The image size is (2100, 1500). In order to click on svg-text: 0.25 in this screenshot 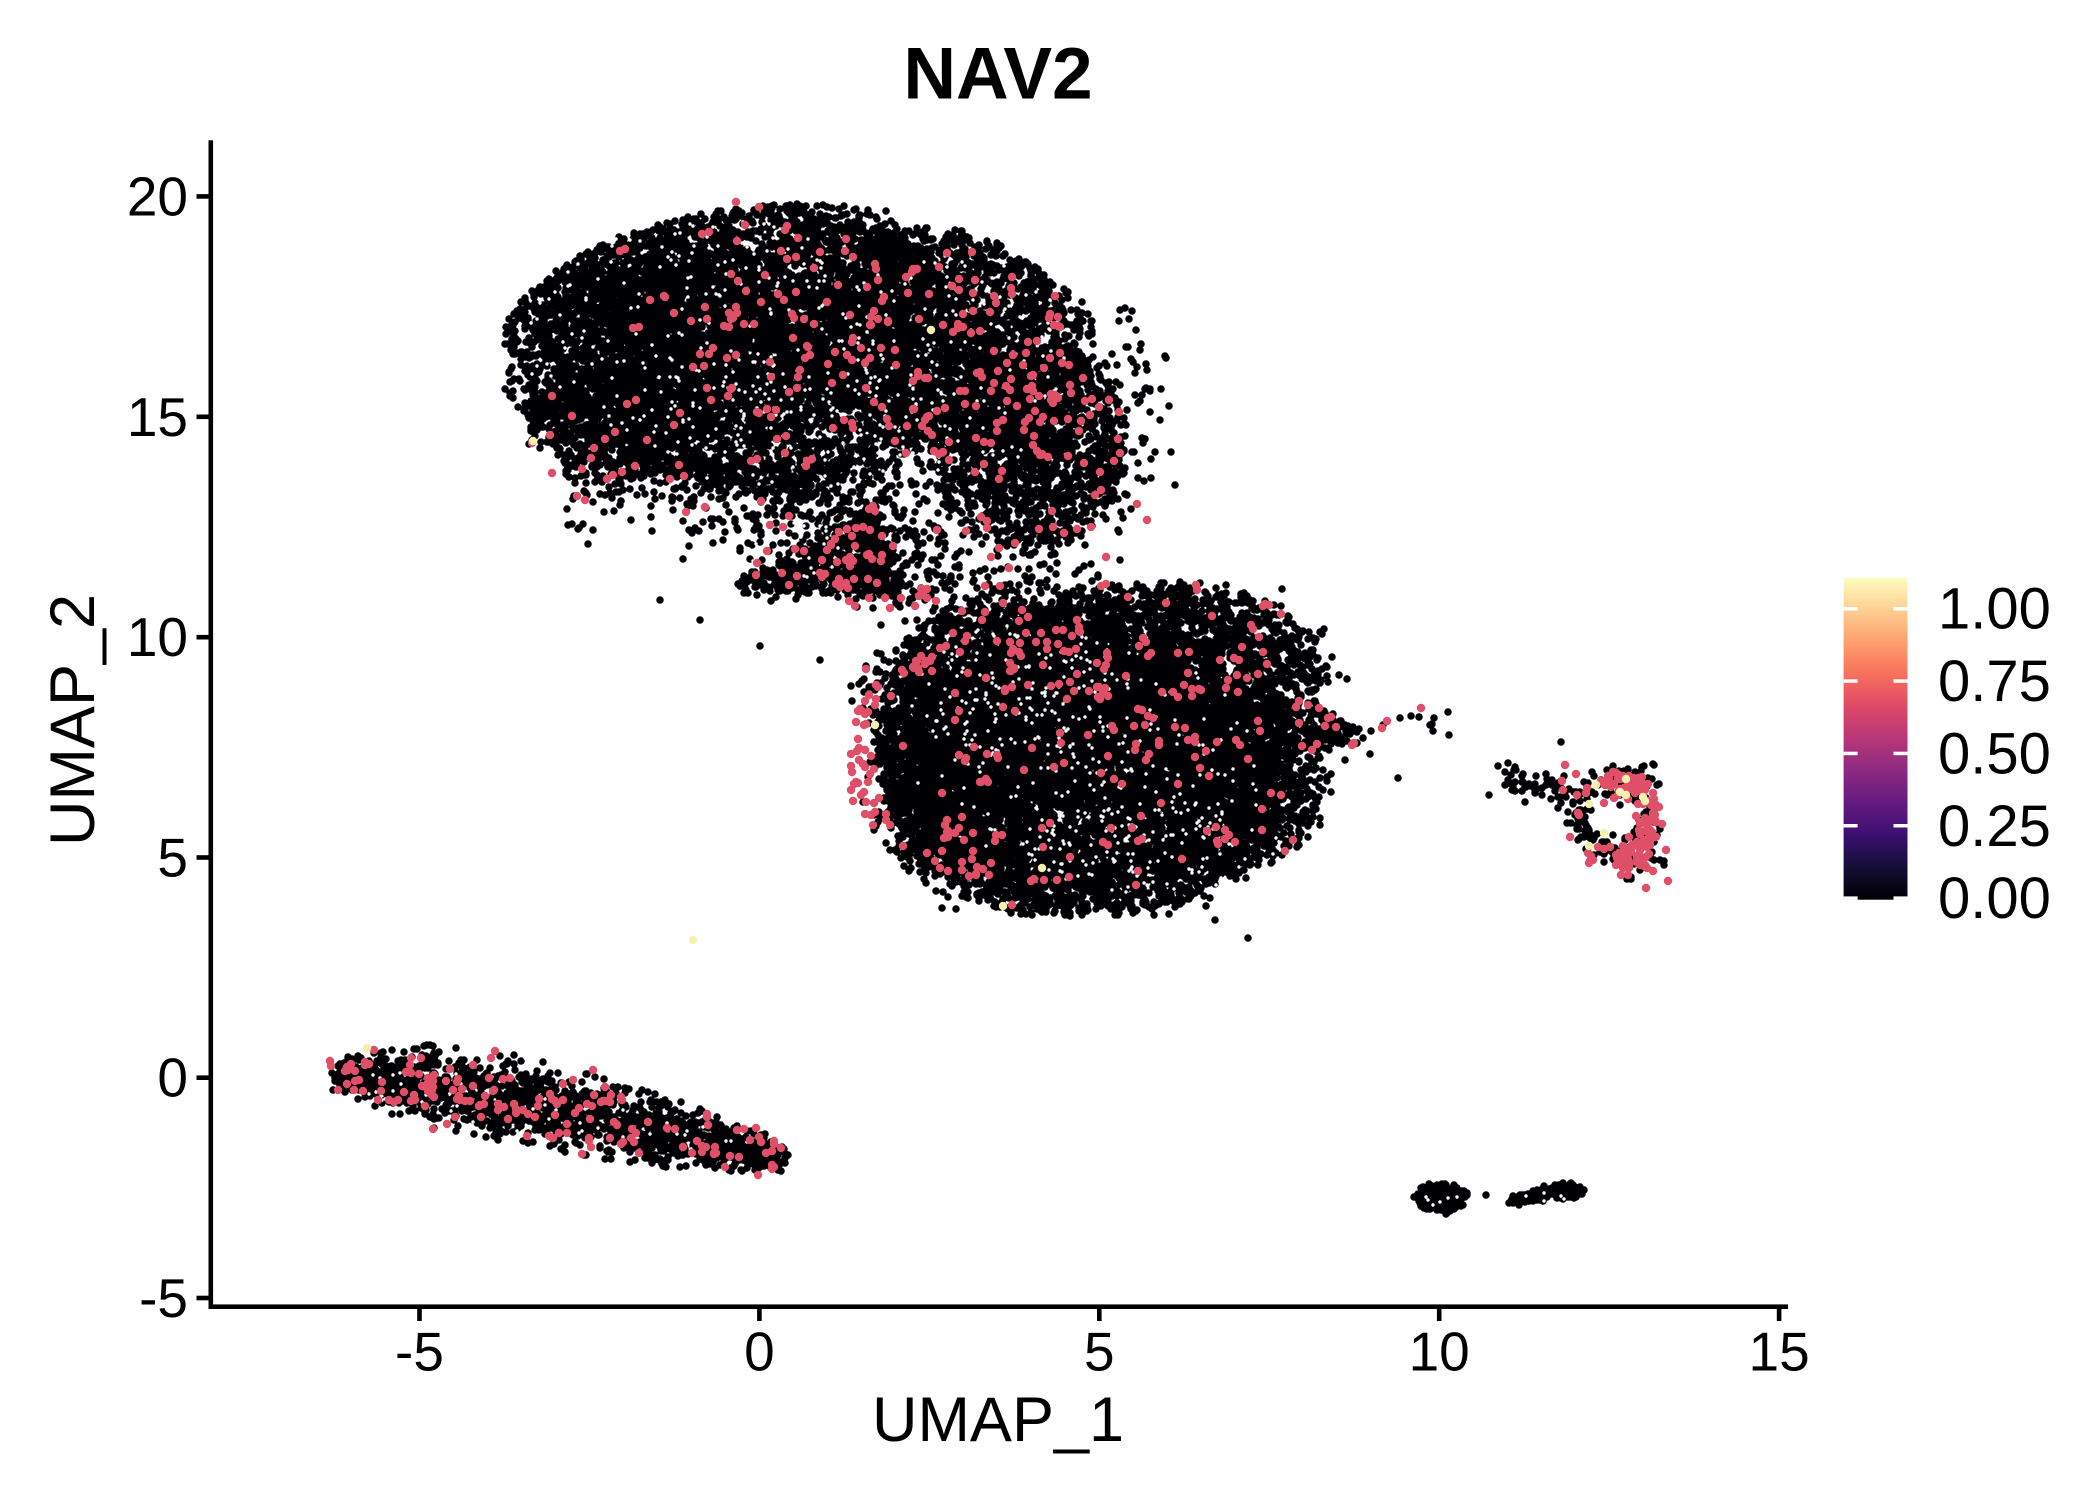, I will do `click(1994, 826)`.